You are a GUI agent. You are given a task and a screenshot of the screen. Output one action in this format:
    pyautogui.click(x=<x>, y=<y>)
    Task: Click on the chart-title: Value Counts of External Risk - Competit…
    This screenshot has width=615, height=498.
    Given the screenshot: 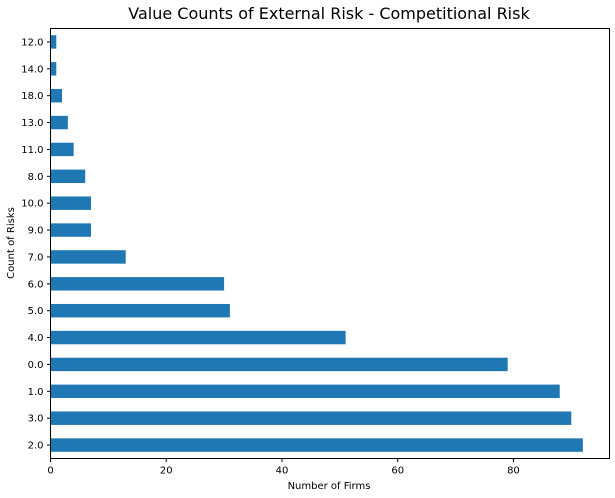 What is the action you would take?
    pyautogui.click(x=329, y=13)
    